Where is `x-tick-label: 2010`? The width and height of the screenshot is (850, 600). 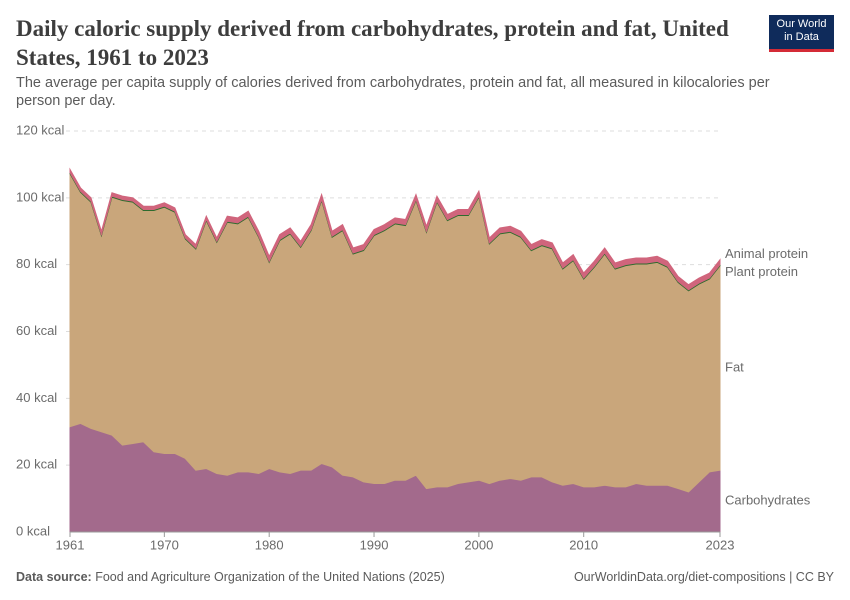 x-tick-label: 2010 is located at coordinates (583, 544).